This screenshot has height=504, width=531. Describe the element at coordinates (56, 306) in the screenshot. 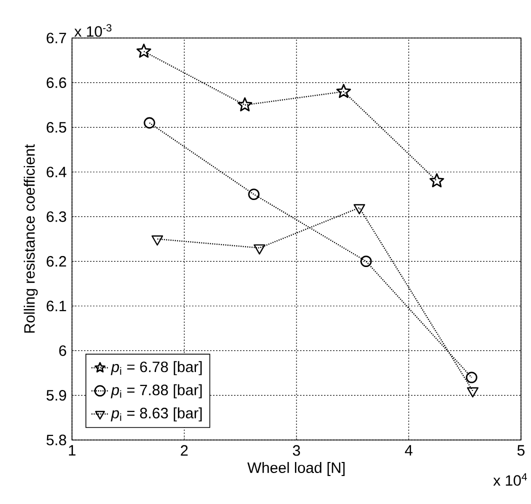

I see `y-tick-label: 6.1` at that location.